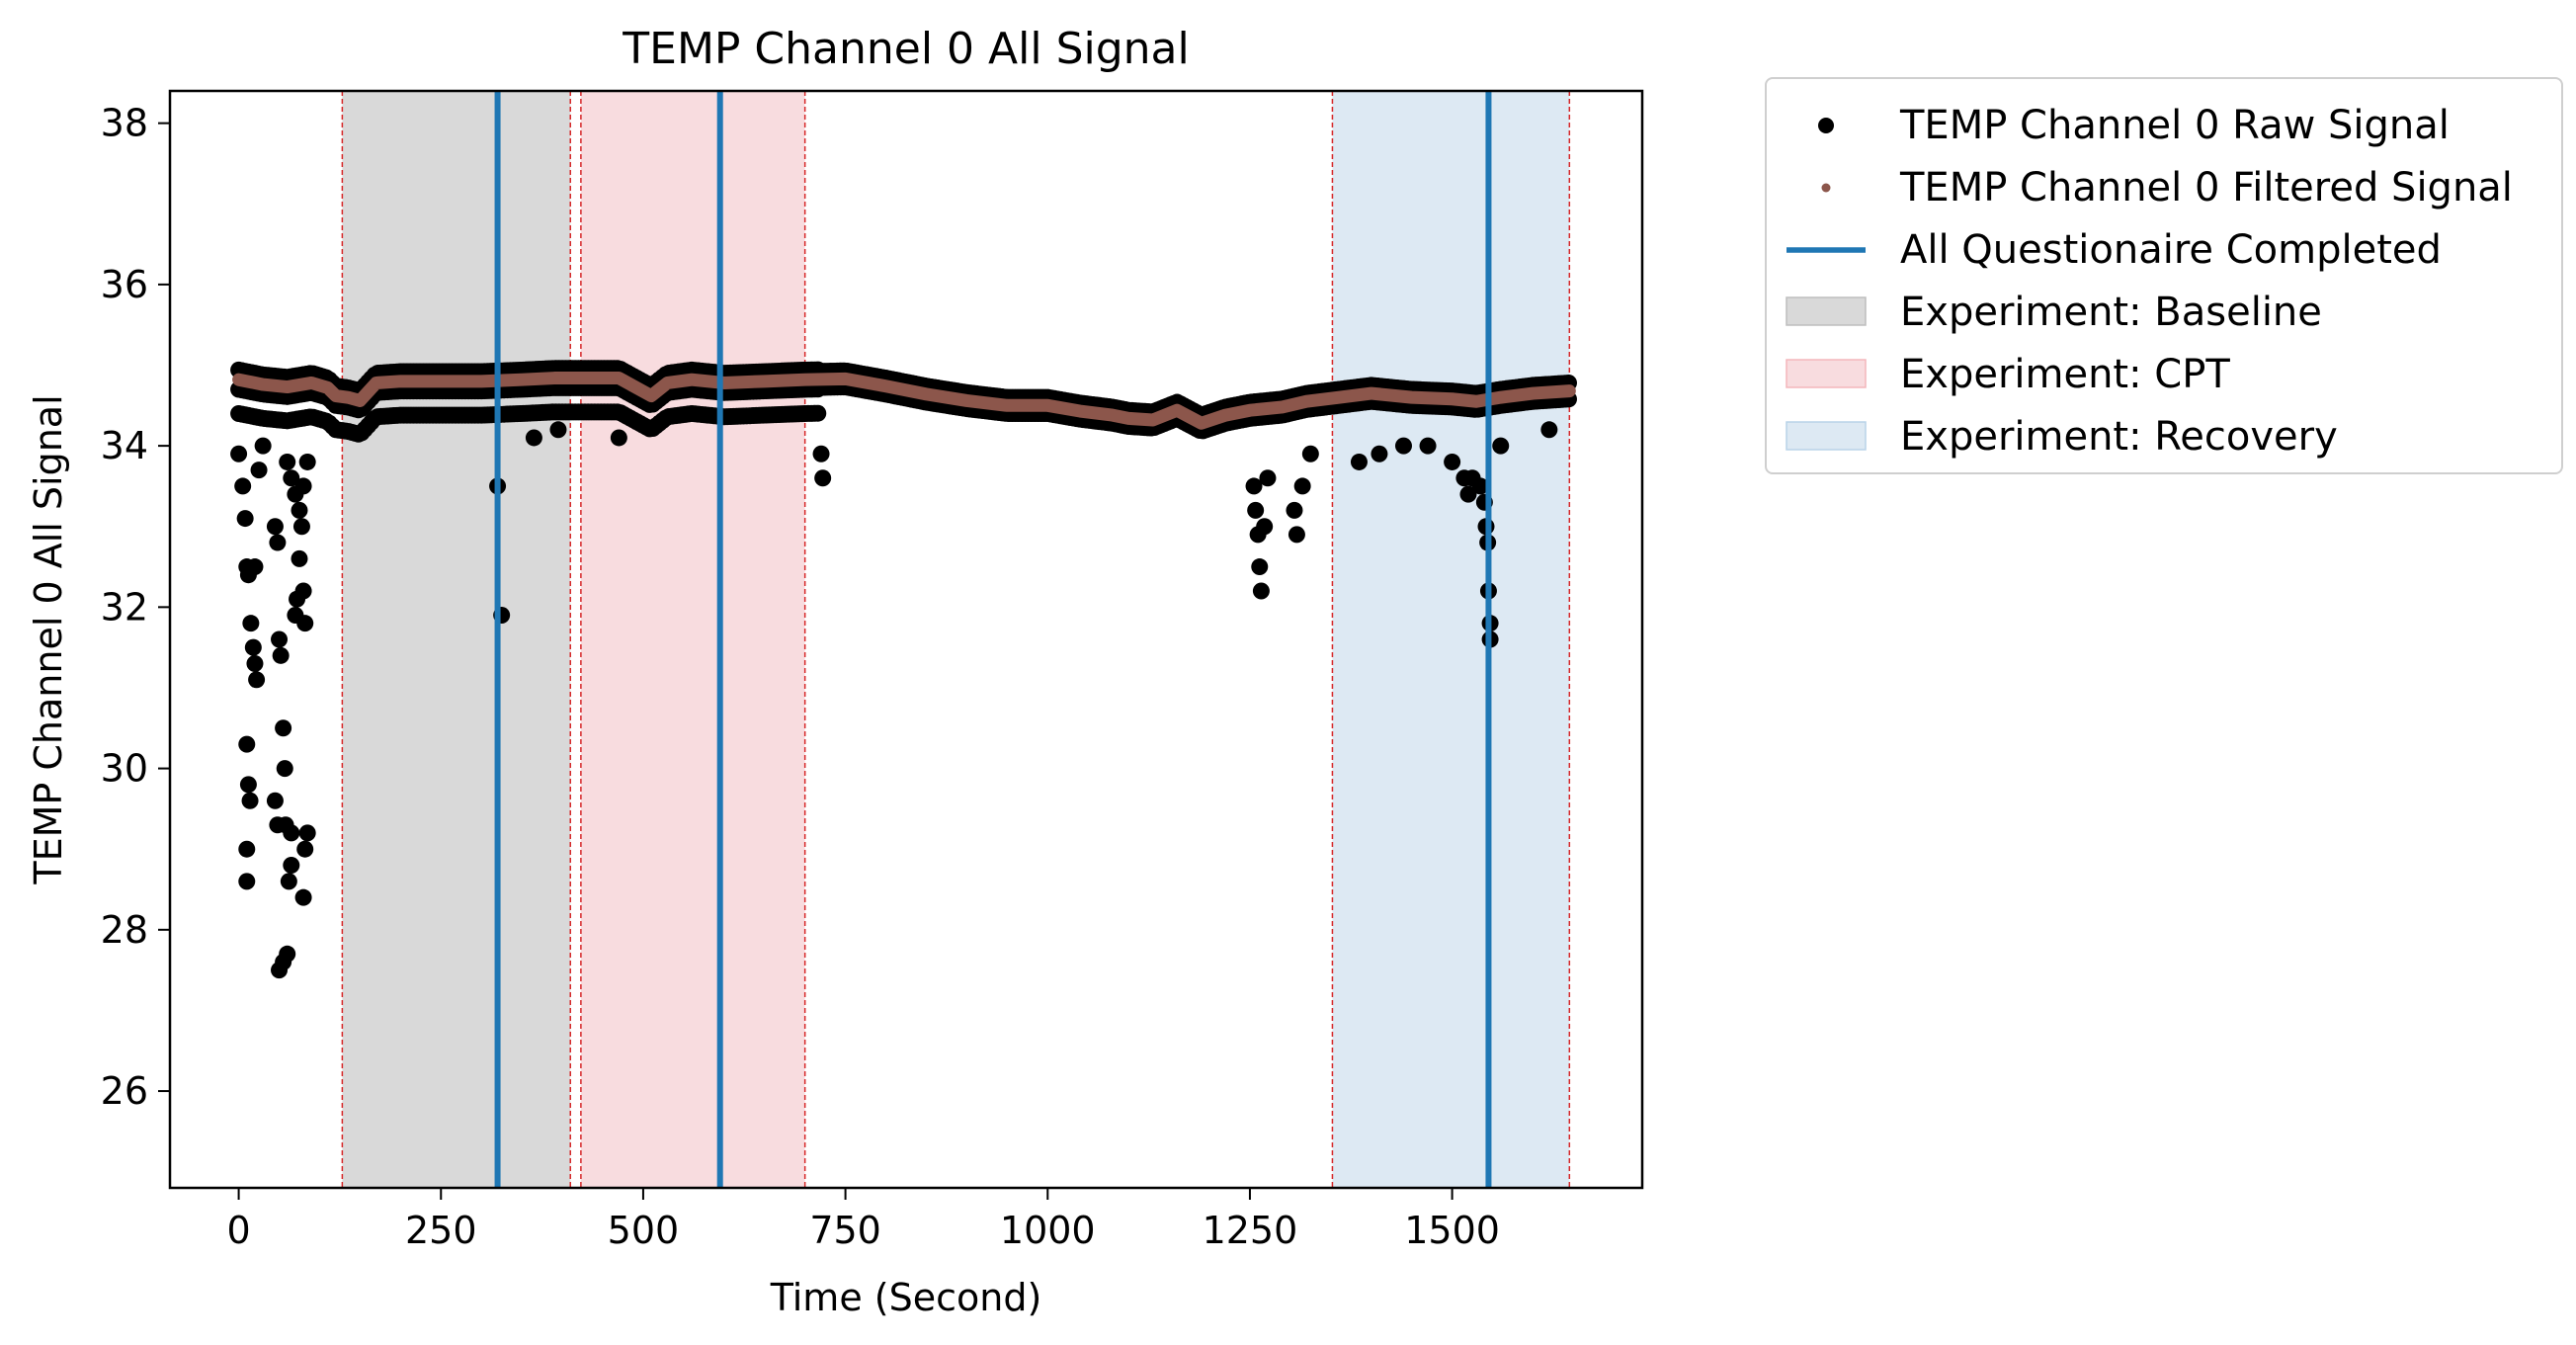 The height and width of the screenshot is (1345, 2576). Describe the element at coordinates (904, 401) in the screenshot. I see `filtered-signal-line` at that location.